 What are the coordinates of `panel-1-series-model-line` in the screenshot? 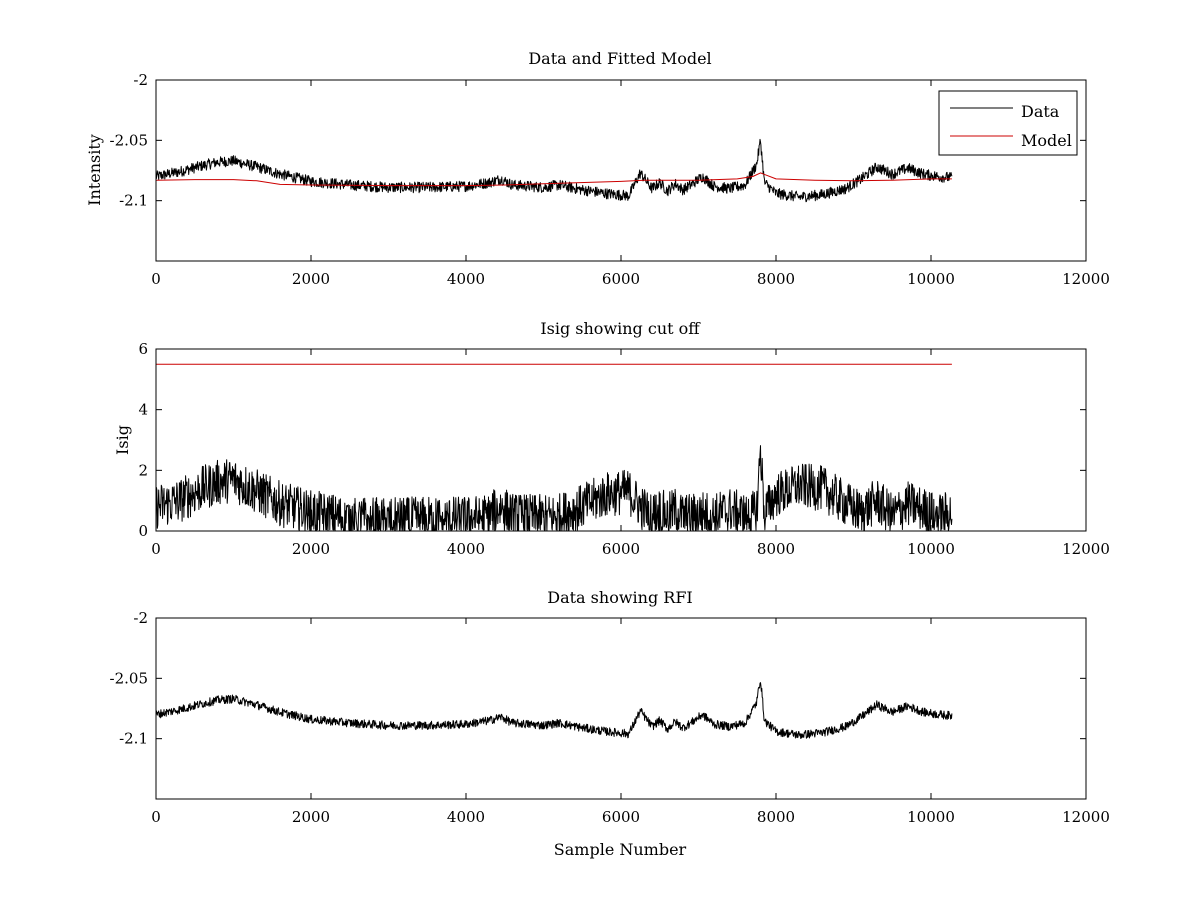 It's located at (553, 179).